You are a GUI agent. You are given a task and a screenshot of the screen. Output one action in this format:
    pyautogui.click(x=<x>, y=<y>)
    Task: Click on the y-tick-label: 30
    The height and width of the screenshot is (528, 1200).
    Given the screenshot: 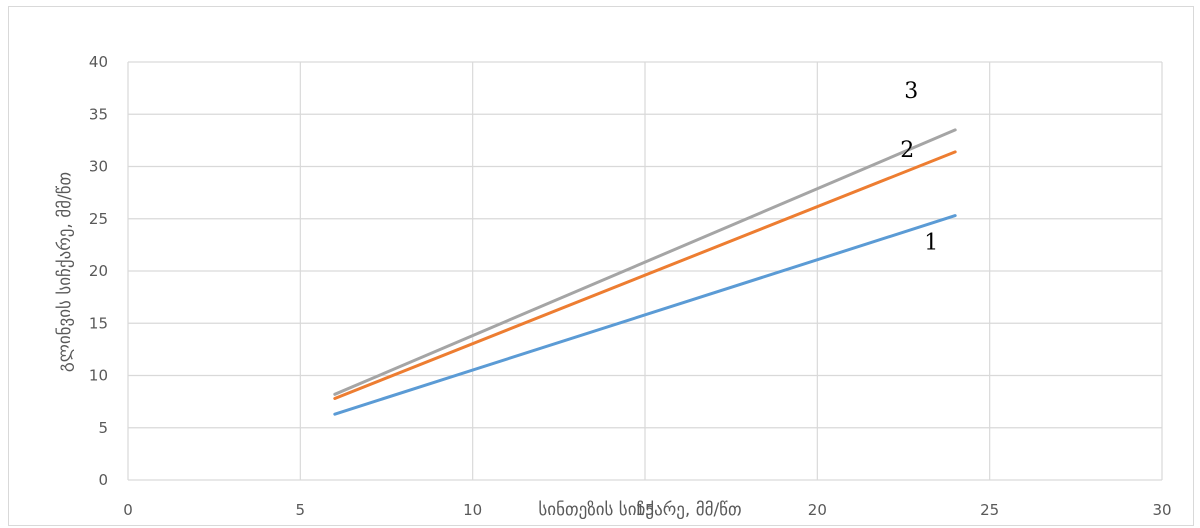 What is the action you would take?
    pyautogui.click(x=98, y=167)
    